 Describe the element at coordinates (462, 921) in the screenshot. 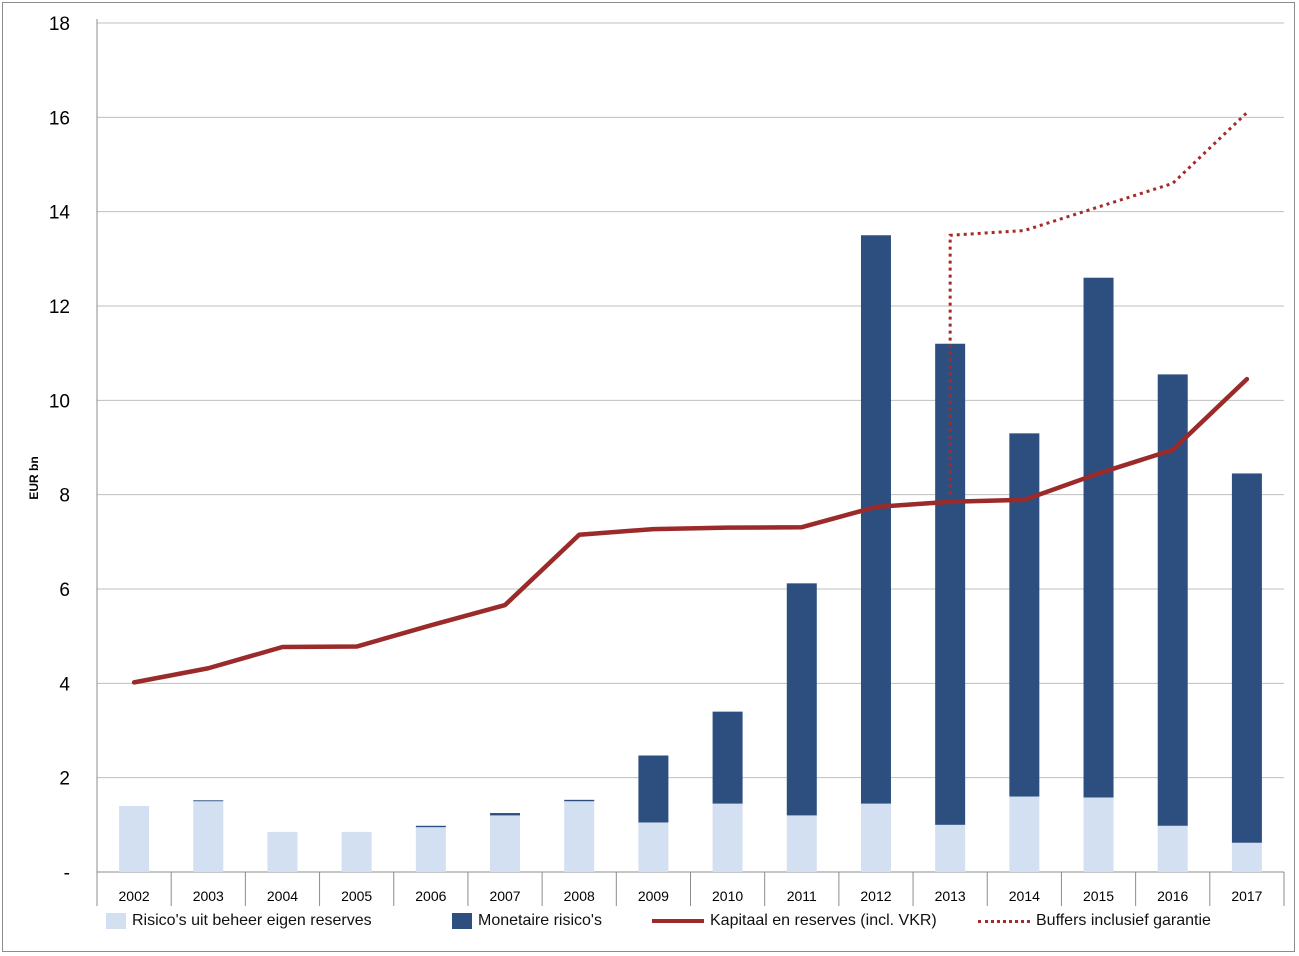

I see `legend-swatch-dark-bar` at that location.